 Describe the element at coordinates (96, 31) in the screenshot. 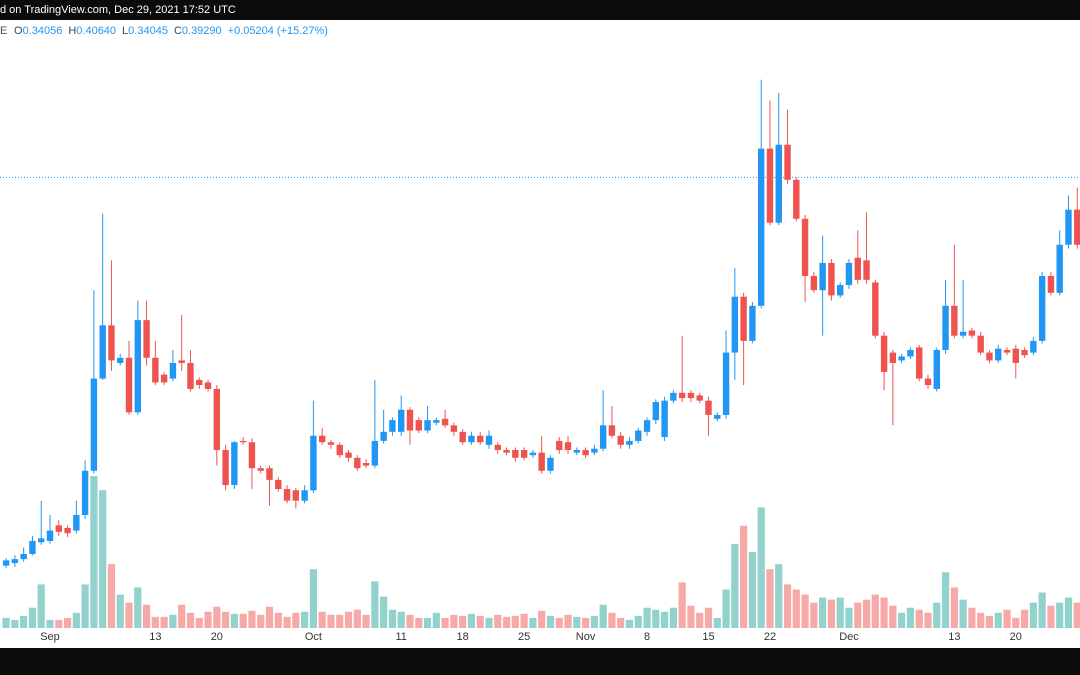

I see `legend-value: 0.40640` at that location.